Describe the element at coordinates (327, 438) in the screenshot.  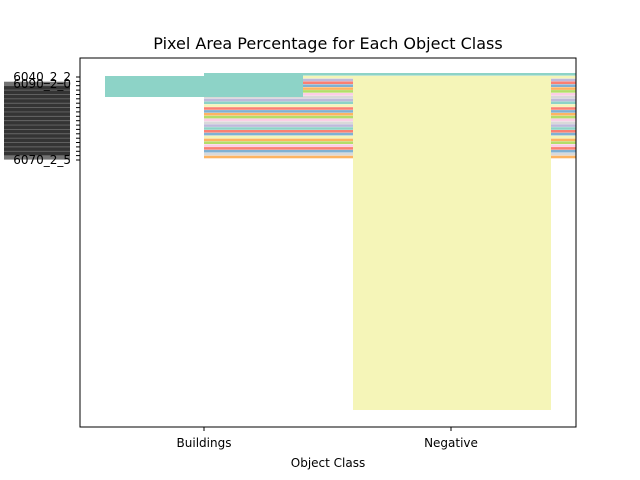
I see `x-axis-ticks: Buildings Negative` at that location.